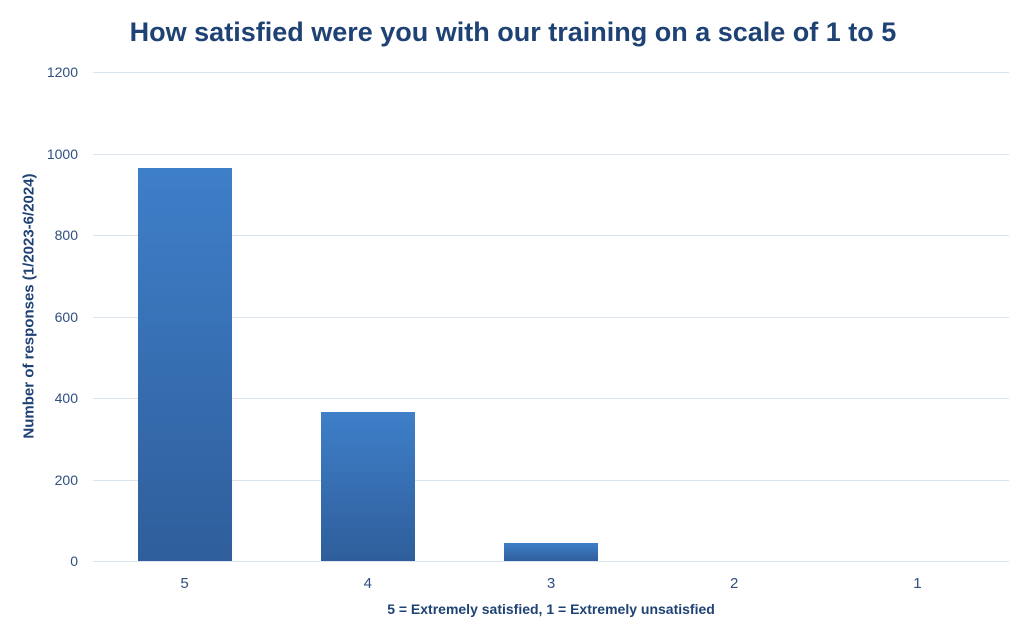 The image size is (1026, 636). I want to click on y-tick-label-600: 600, so click(66, 316).